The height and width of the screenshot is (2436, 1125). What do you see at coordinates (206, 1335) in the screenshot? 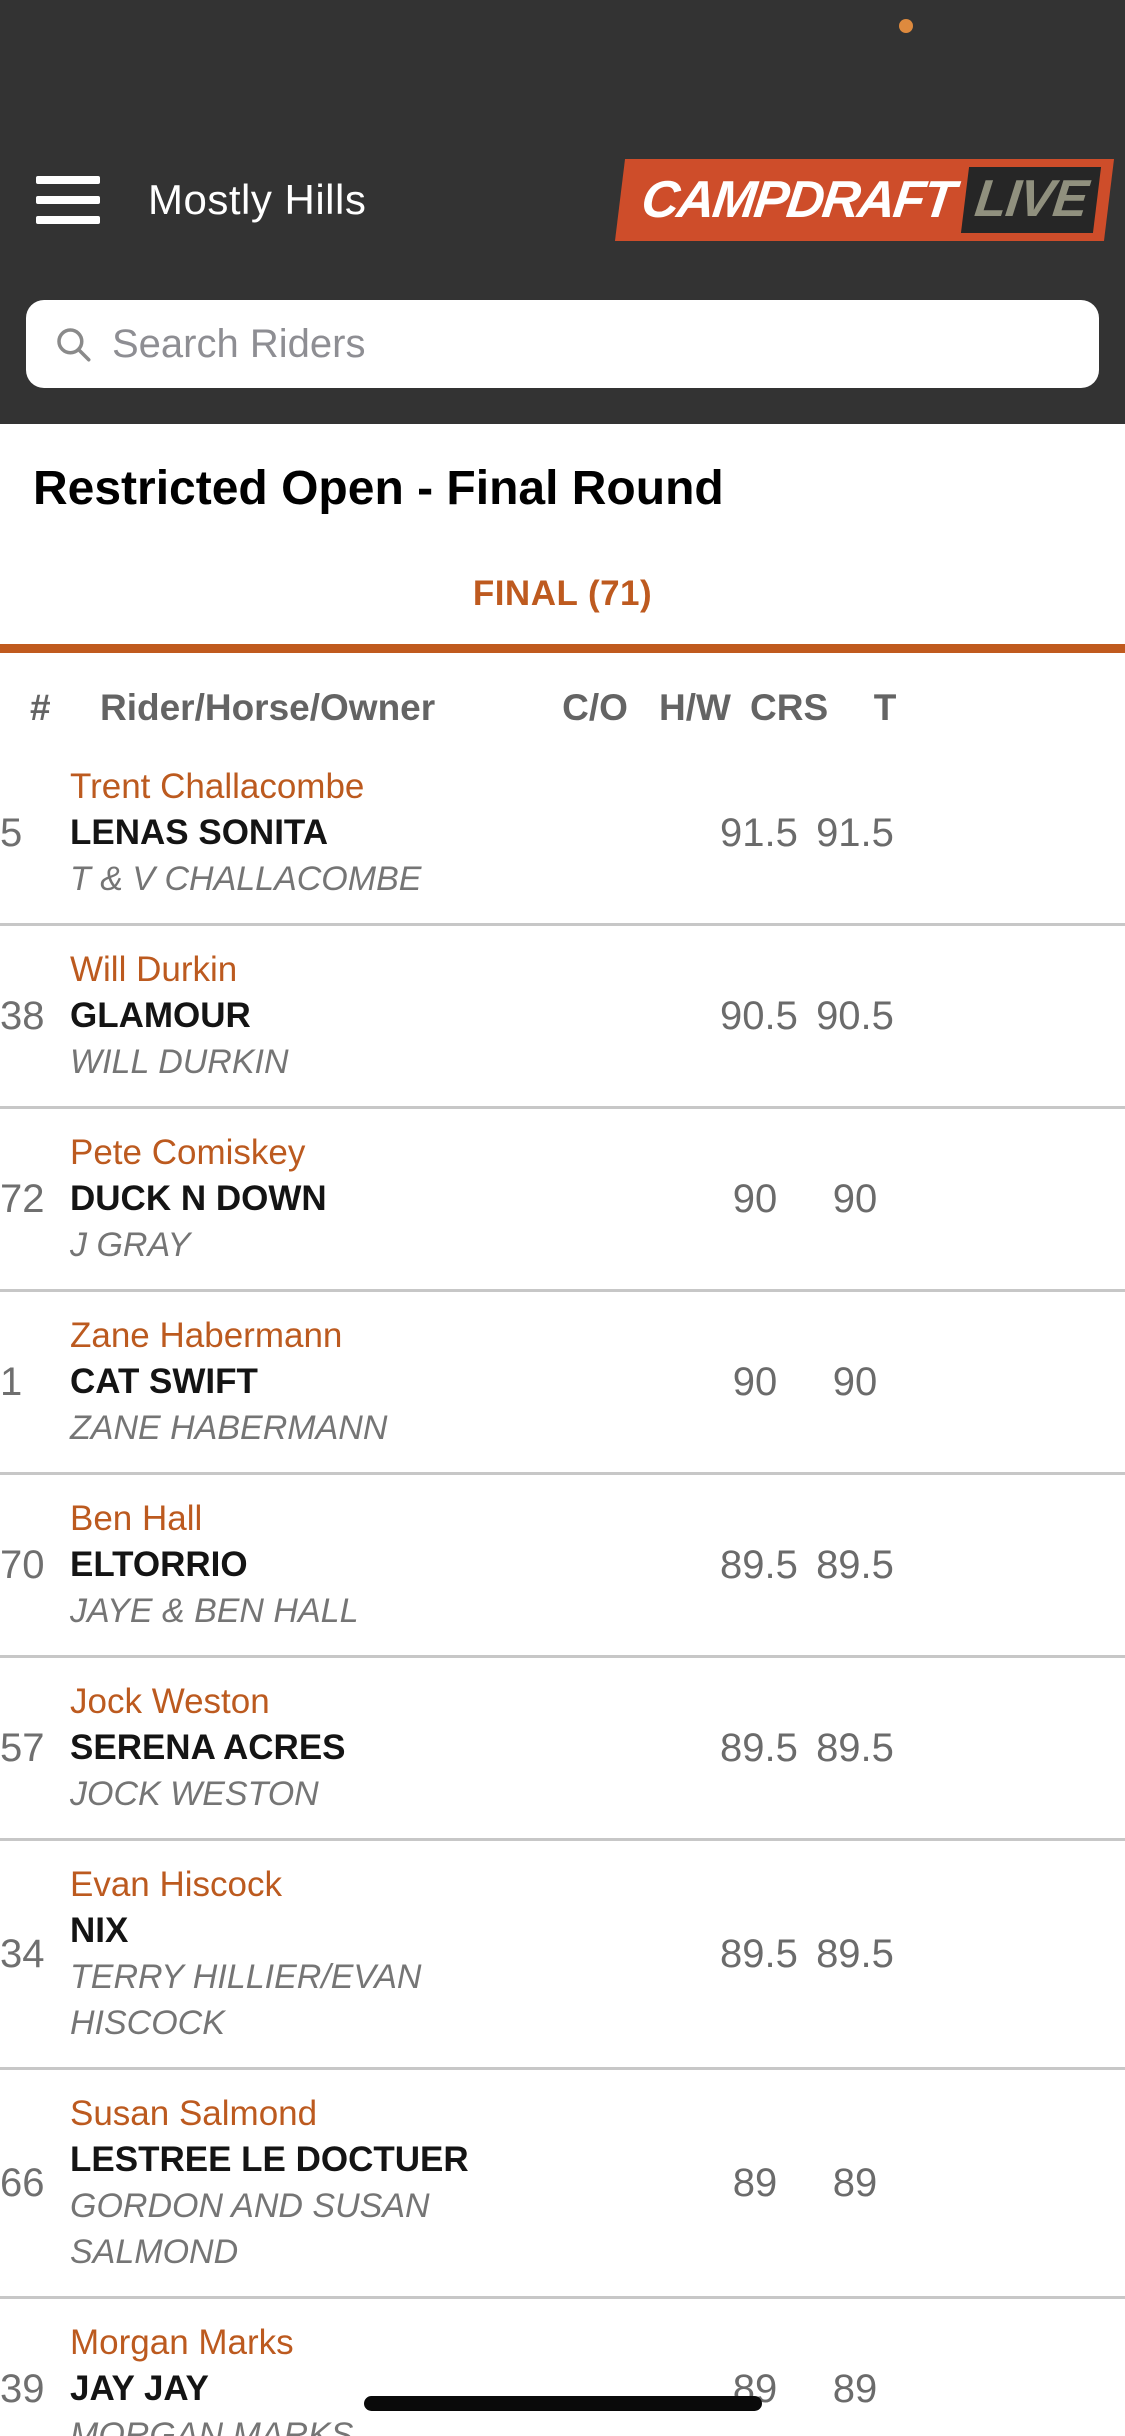
I see `rider-name-link: Zane Habermann` at bounding box center [206, 1335].